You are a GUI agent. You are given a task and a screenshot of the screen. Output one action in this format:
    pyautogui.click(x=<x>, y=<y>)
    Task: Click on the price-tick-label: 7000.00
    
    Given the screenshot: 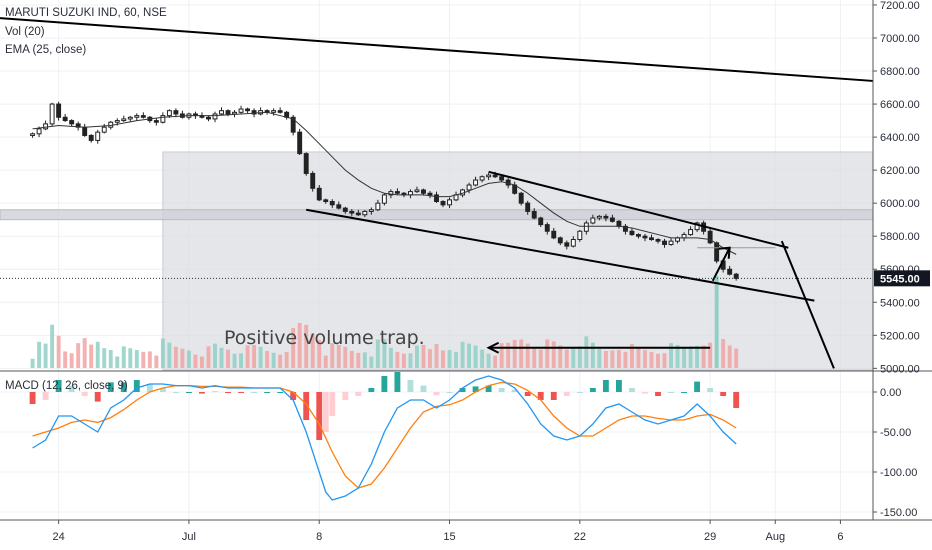 What is the action you would take?
    pyautogui.click(x=900, y=39)
    